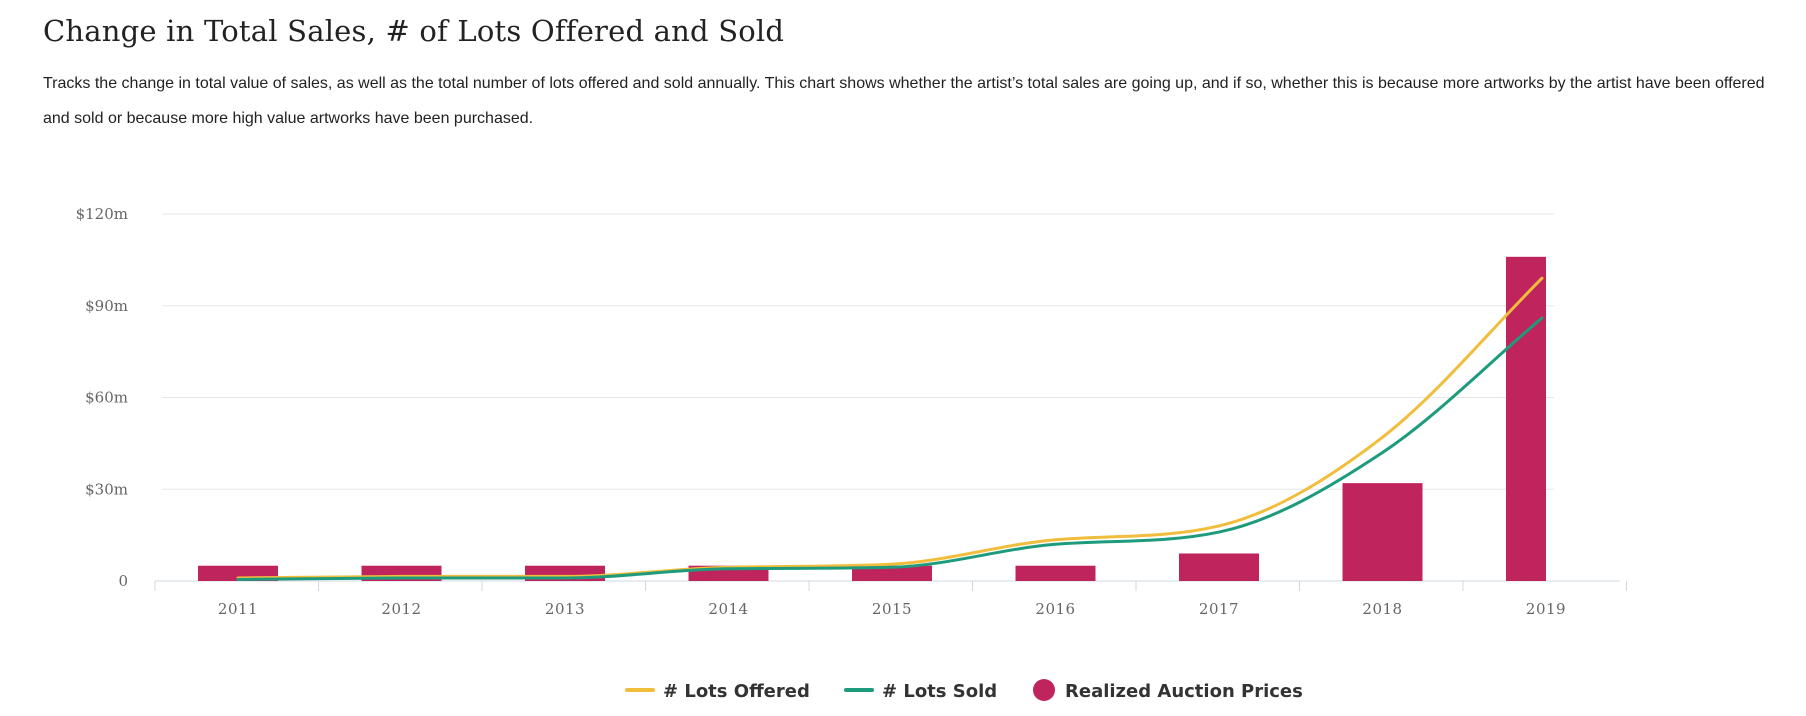 This screenshot has height=716, width=1806. Describe the element at coordinates (1184, 691) in the screenshot. I see `legend-label: Realized Auction Prices` at that location.